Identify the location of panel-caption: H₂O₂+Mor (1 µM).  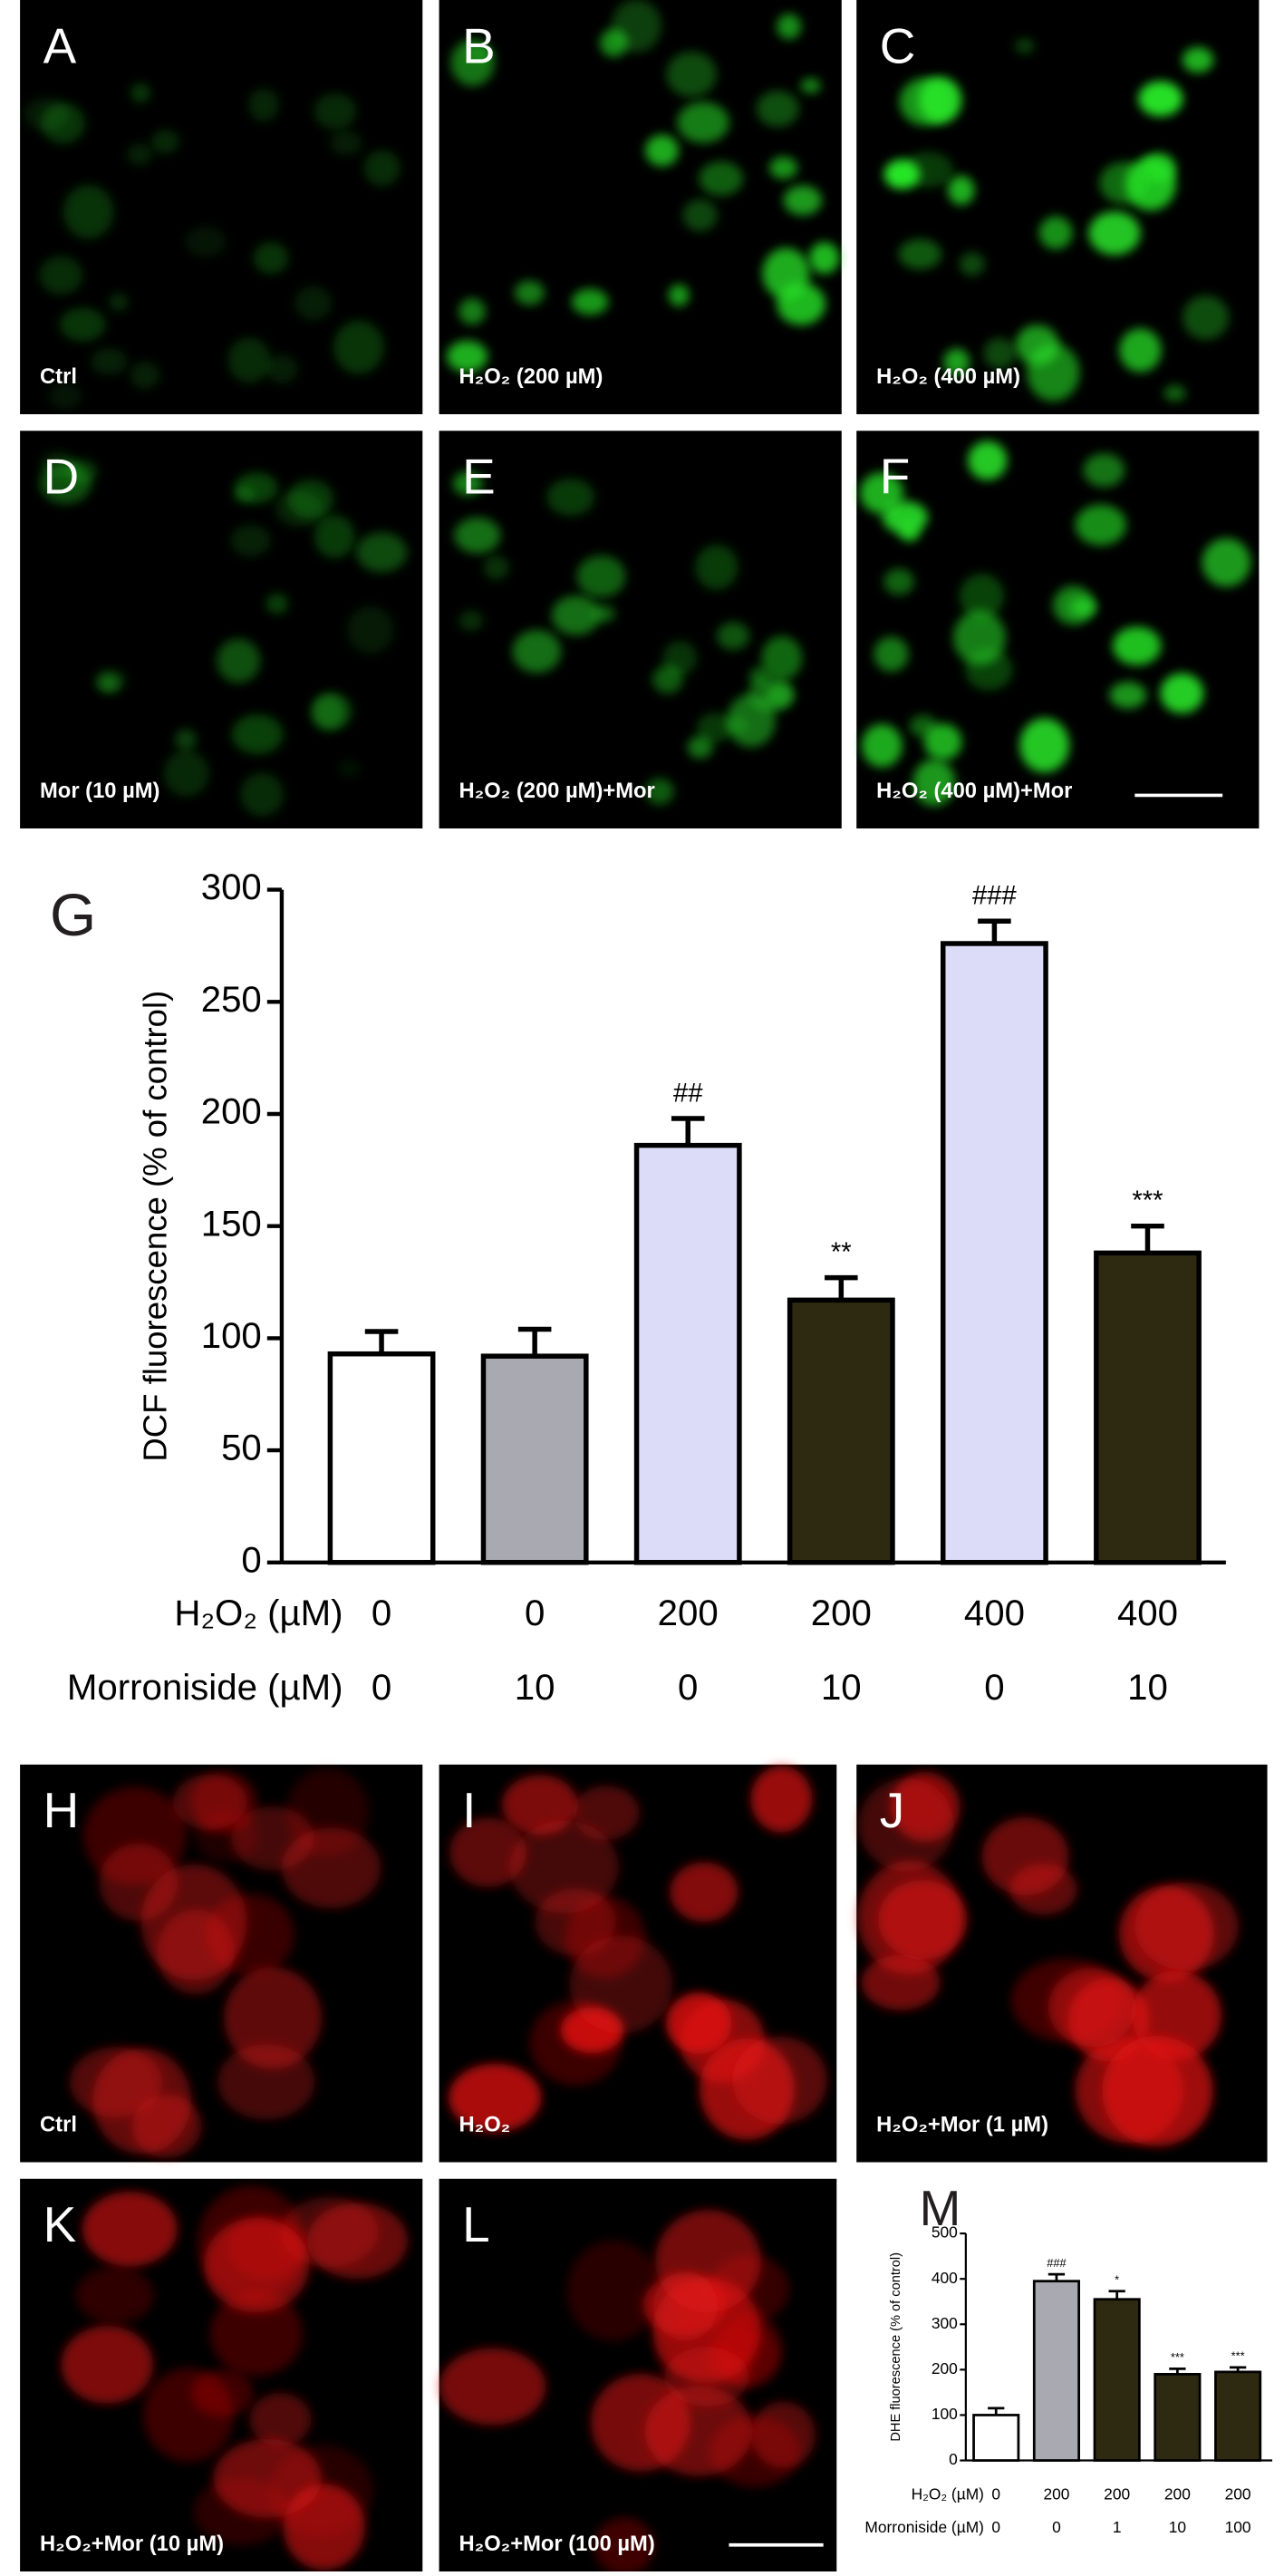
(962, 2125).